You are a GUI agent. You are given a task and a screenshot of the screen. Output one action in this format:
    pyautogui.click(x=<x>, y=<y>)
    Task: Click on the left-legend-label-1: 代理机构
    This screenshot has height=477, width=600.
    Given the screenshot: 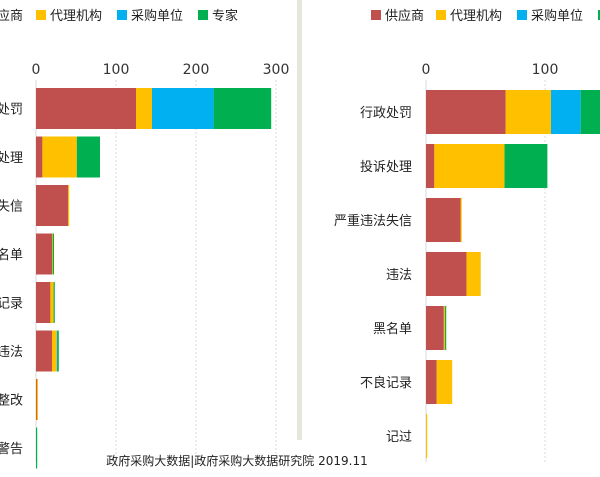 What is the action you would take?
    pyautogui.click(x=76, y=16)
    